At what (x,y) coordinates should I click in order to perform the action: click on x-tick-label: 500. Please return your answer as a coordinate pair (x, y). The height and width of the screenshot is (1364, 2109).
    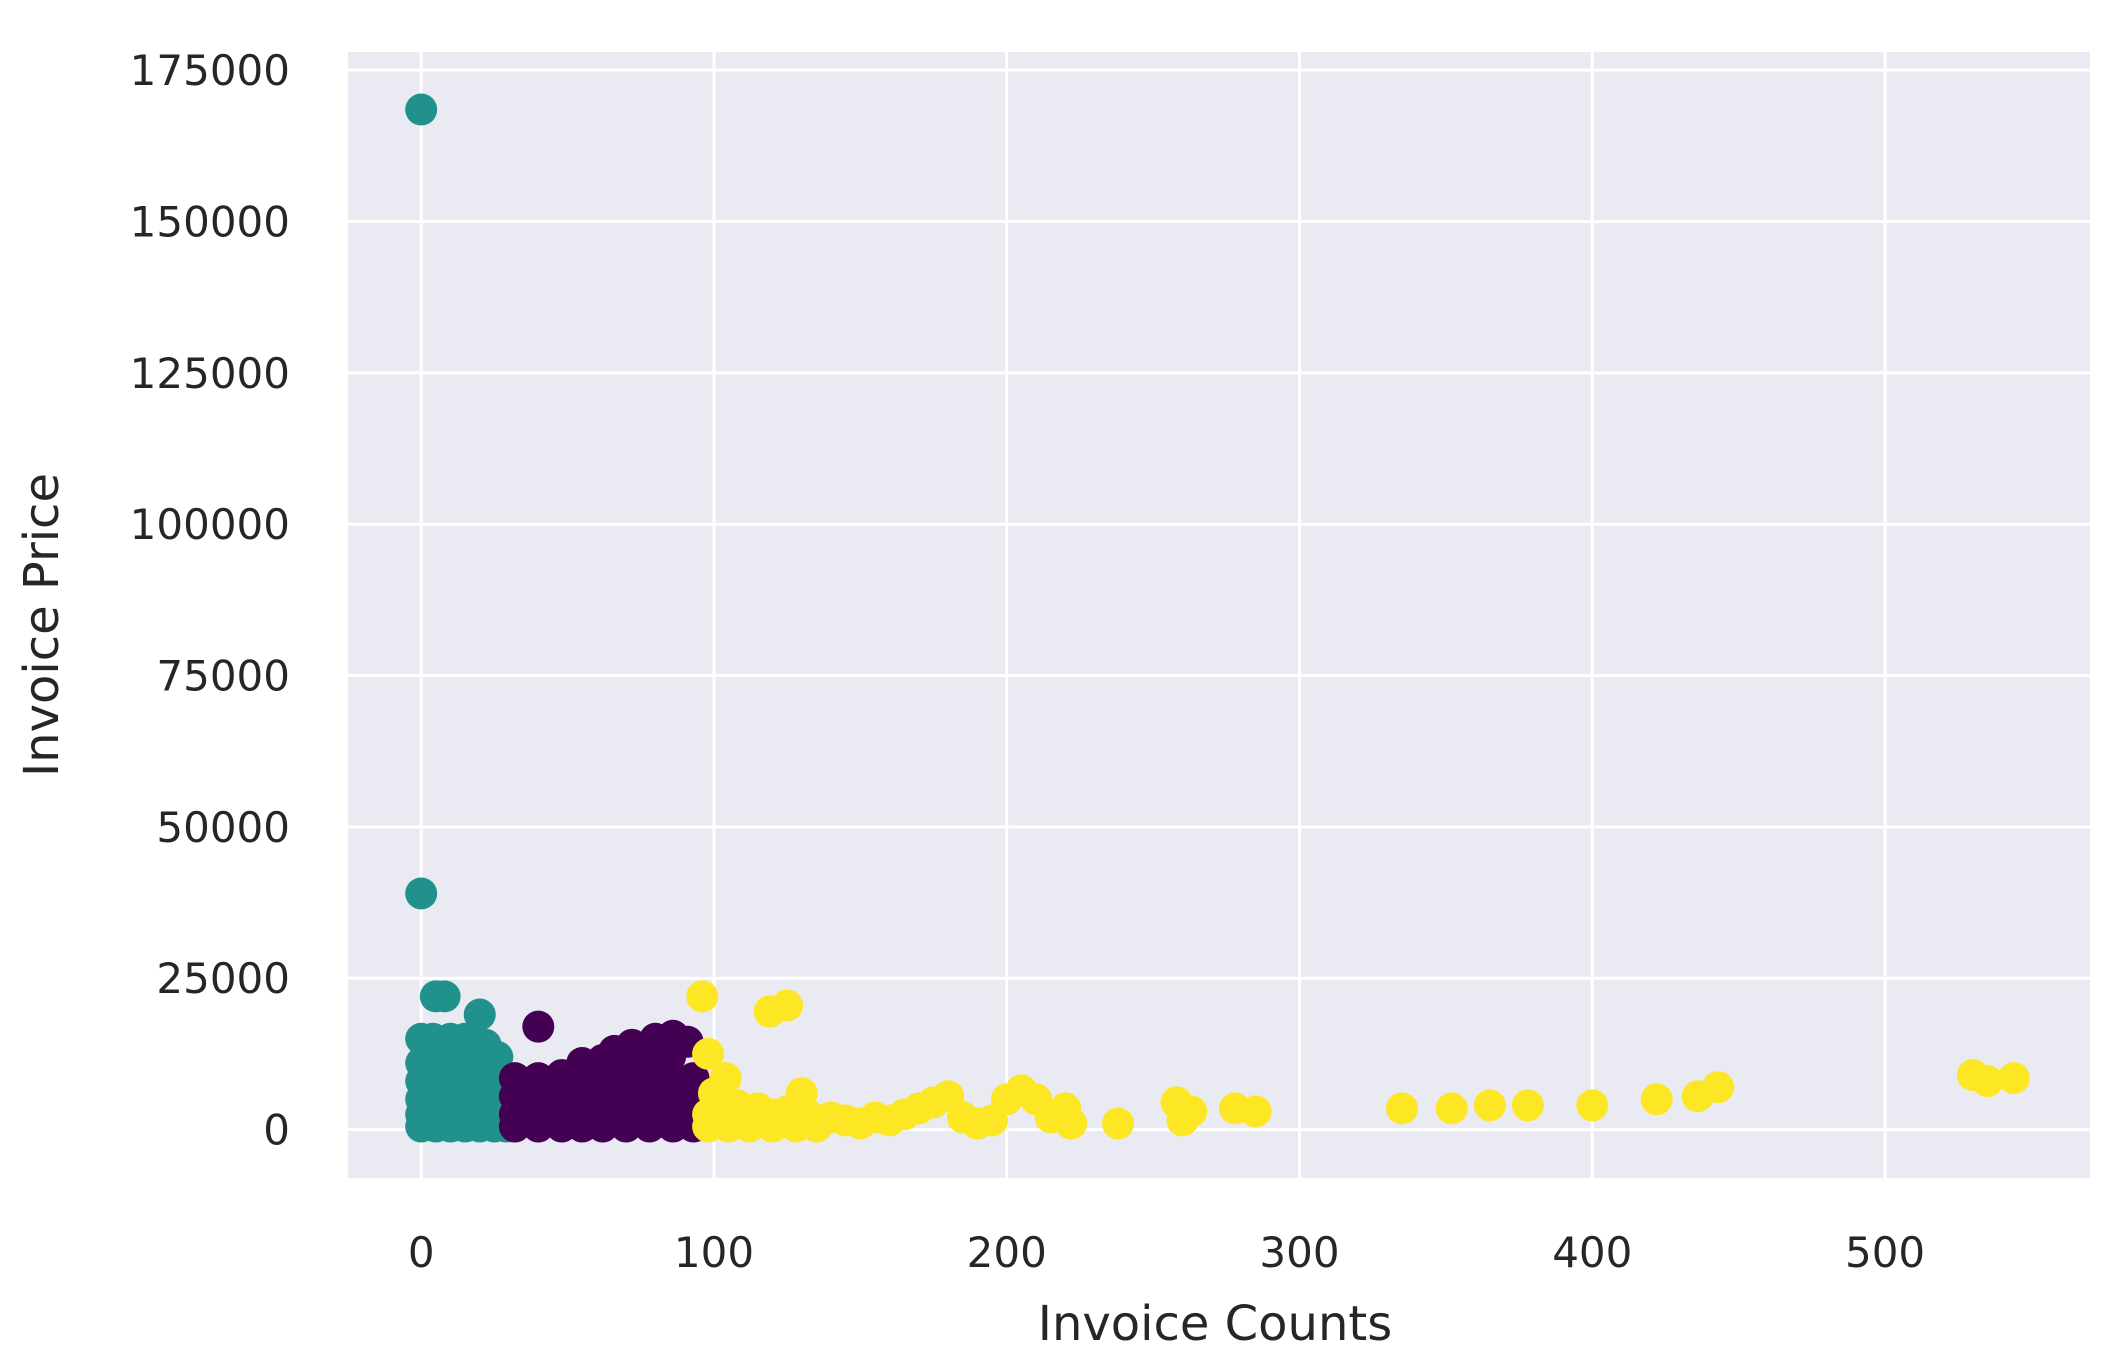
    Looking at the image, I should click on (1885, 1252).